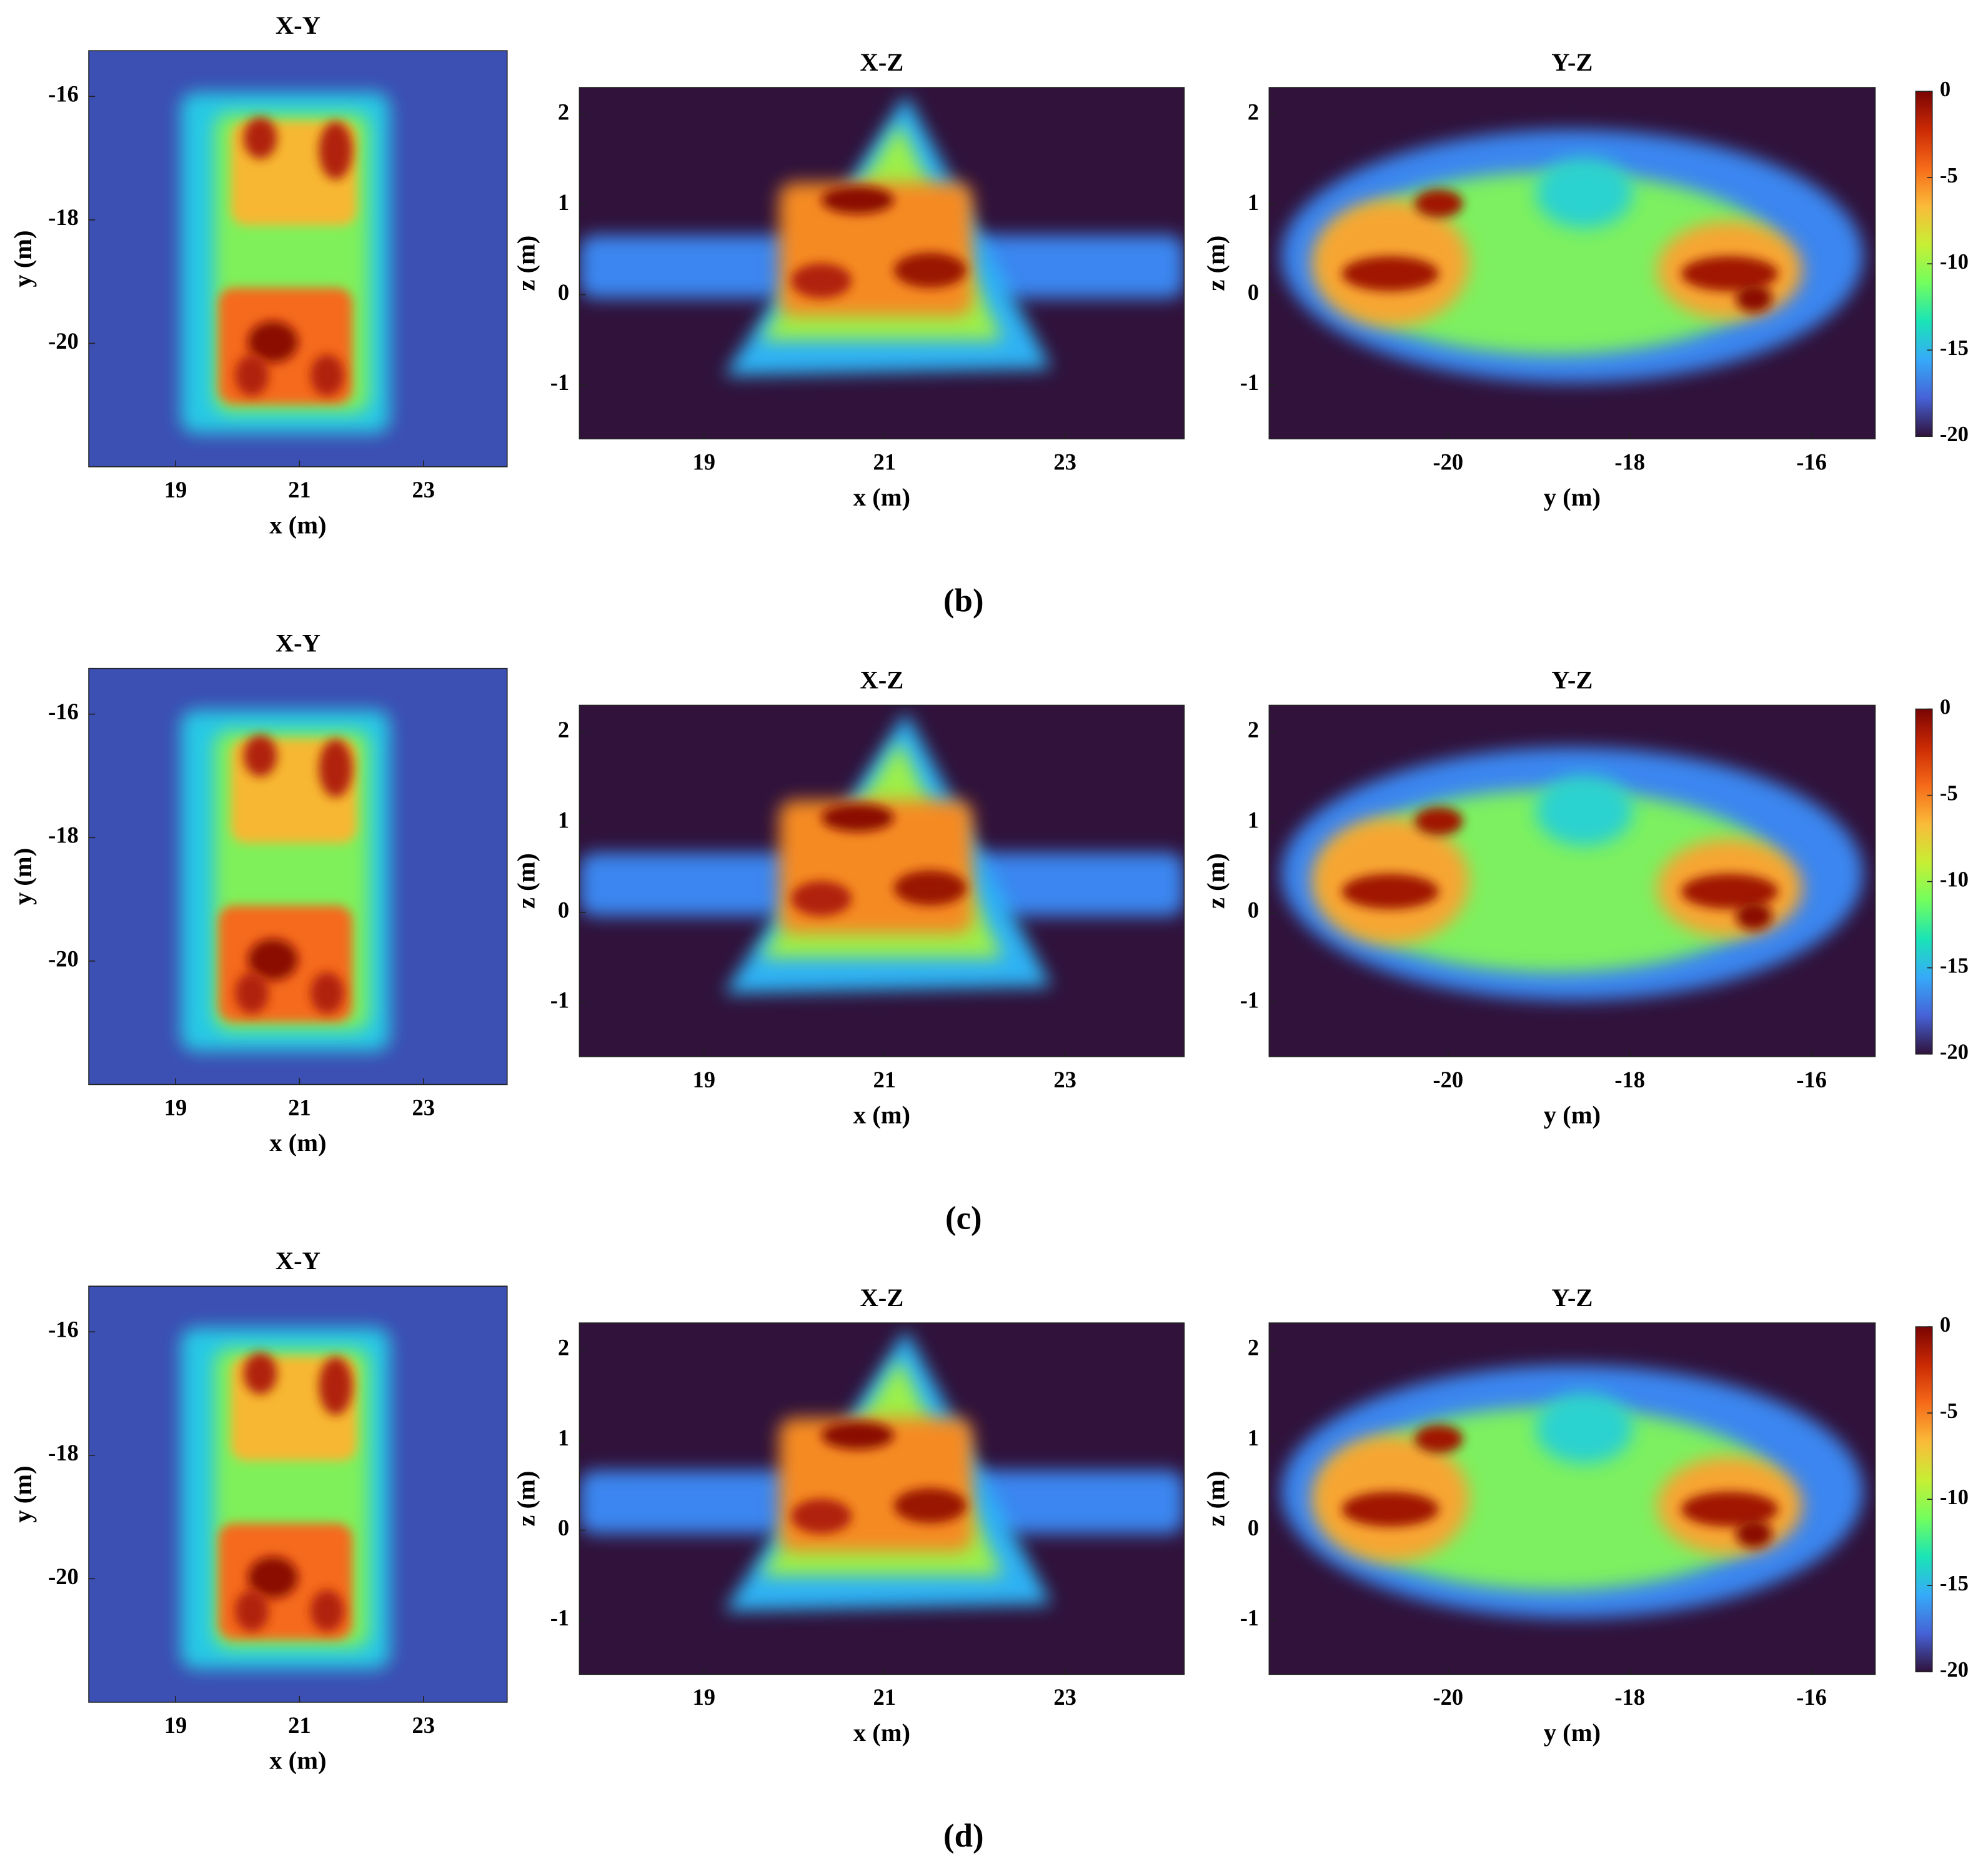  I want to click on subfigure-caption: (b), so click(963, 600).